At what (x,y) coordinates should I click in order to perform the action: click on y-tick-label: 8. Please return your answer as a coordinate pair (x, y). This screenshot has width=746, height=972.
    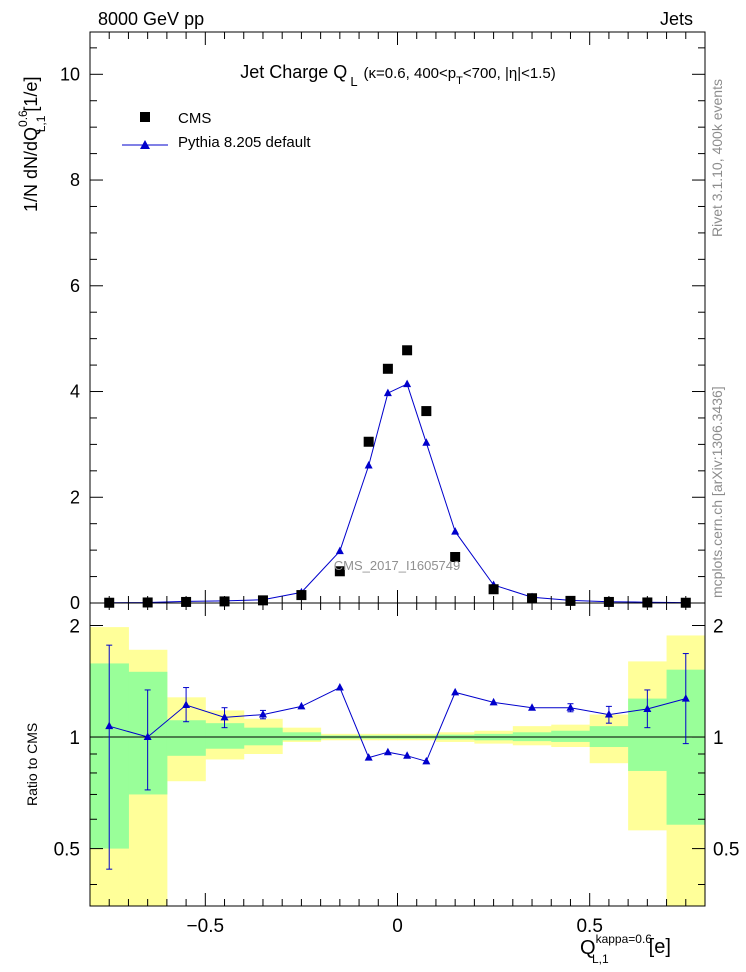
    Looking at the image, I should click on (75, 180).